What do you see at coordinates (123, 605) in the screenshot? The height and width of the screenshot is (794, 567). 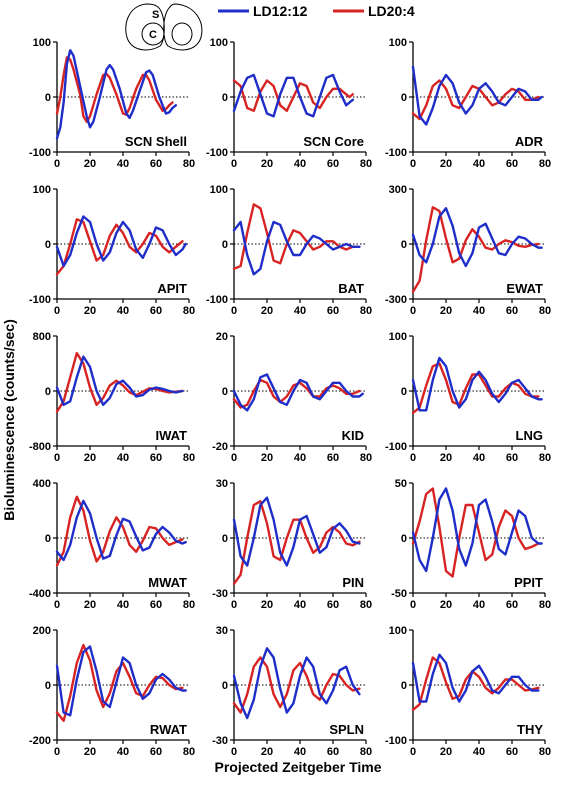 I see `x-tick-label-mwat: 40` at bounding box center [123, 605].